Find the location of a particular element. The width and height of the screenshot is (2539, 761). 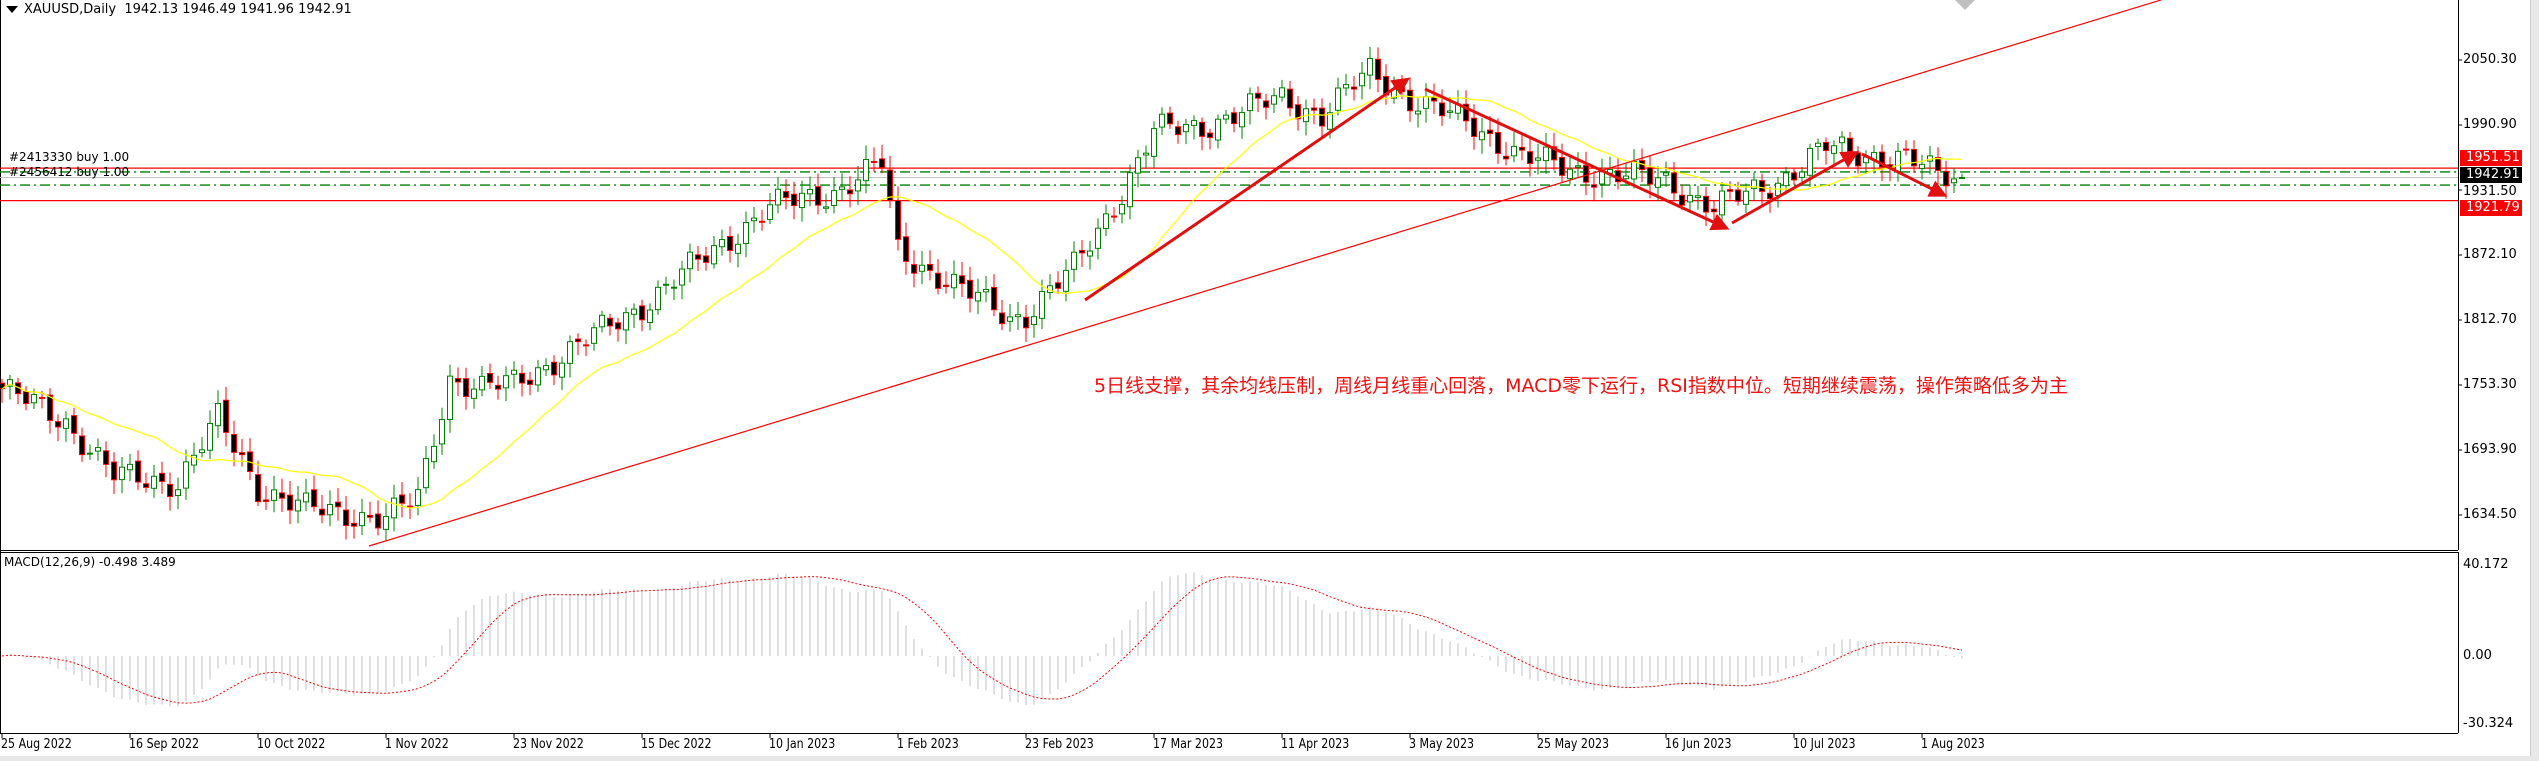

right-scroll-panel is located at coordinates (2534, 380).